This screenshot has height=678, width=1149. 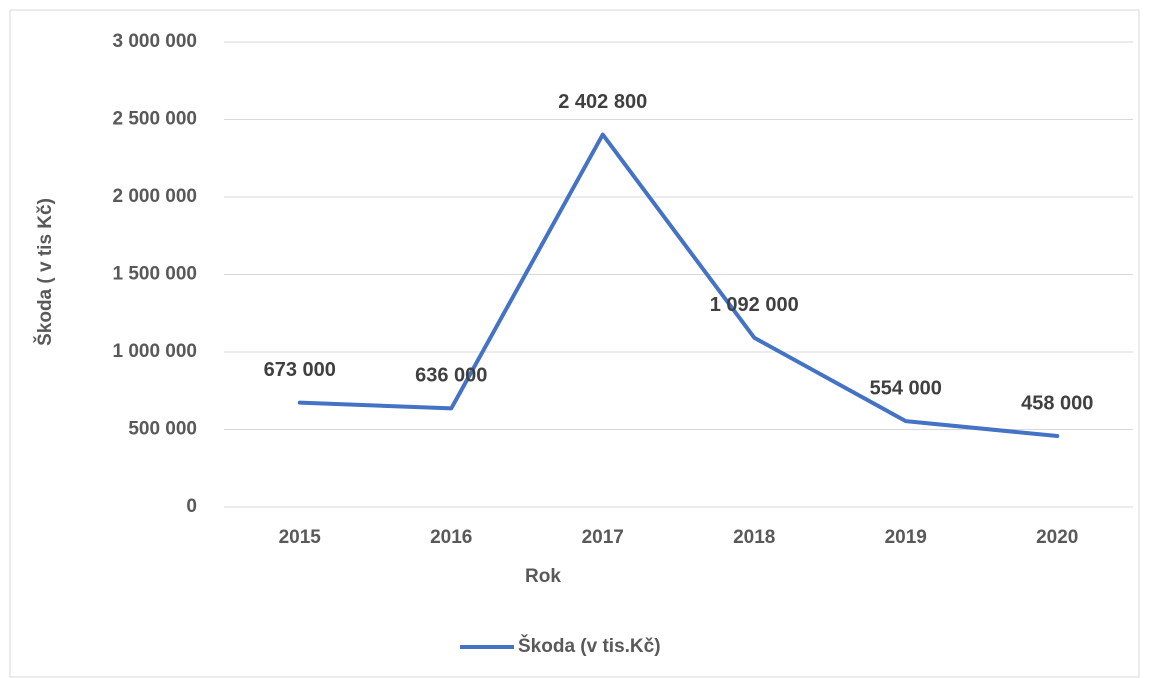 What do you see at coordinates (191, 506) in the screenshot?
I see `y-tick-label: 0` at bounding box center [191, 506].